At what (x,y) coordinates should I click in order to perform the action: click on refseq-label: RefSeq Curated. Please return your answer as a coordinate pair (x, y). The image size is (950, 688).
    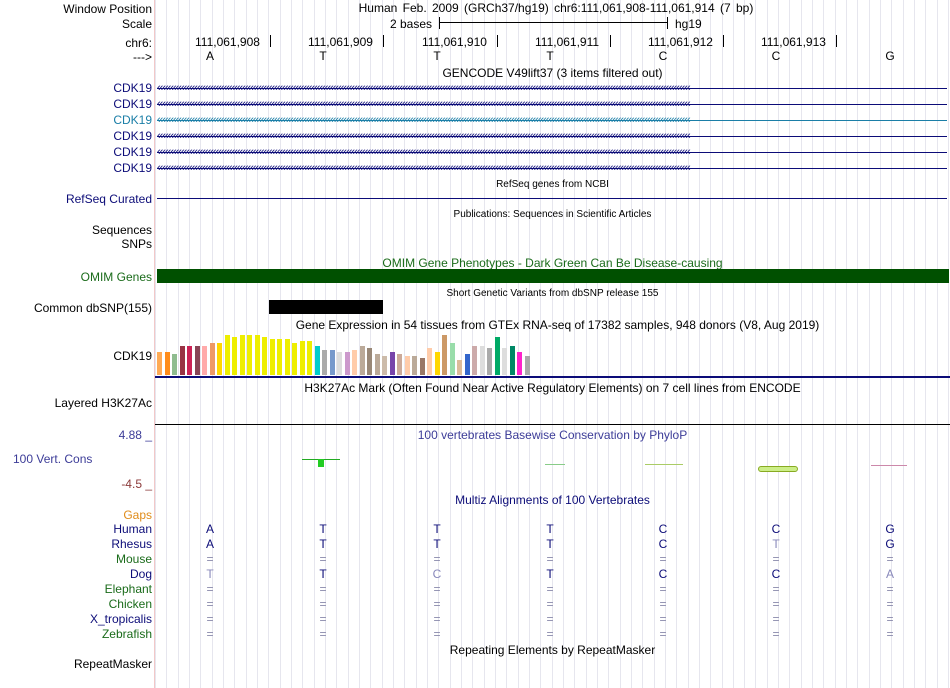
    Looking at the image, I should click on (108, 199).